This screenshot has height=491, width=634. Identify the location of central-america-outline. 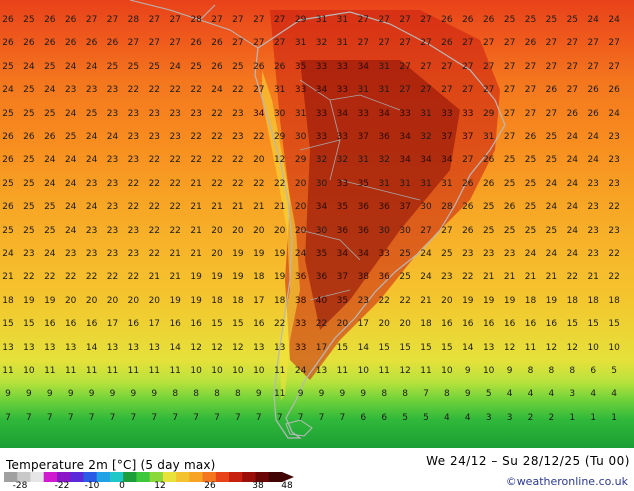
(194, 24).